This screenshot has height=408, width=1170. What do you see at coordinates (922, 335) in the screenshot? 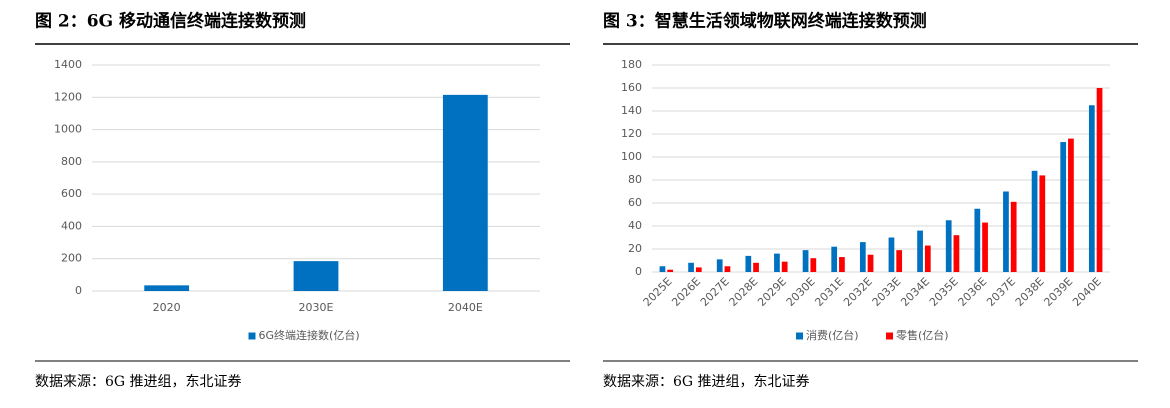
I see `legend-label: 零售(亿台)` at bounding box center [922, 335].